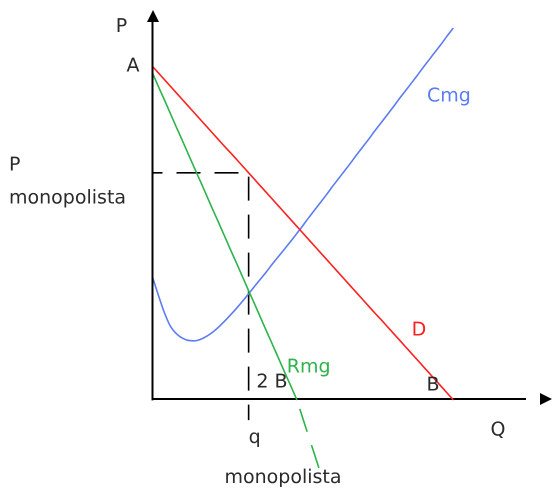 The image size is (552, 491). I want to click on annotation: q monopolista, so click(283, 457).